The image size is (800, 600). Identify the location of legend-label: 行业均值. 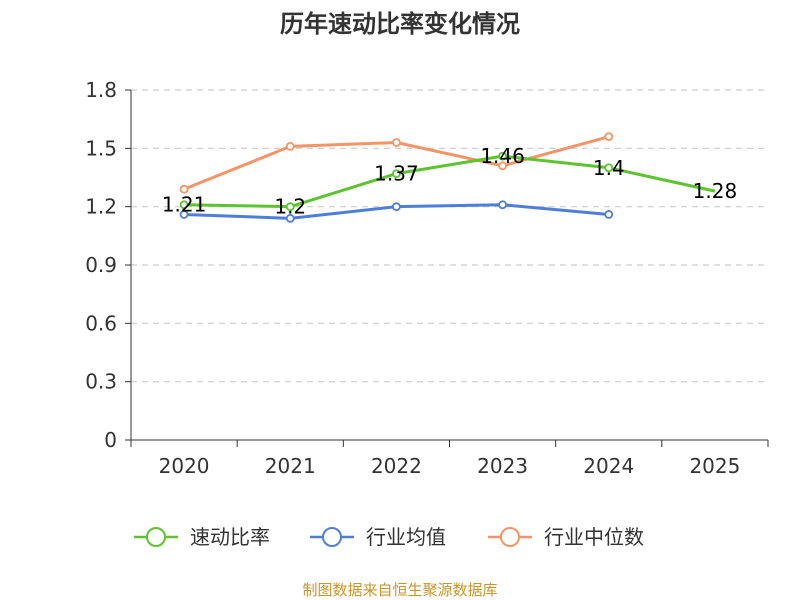
(406, 537).